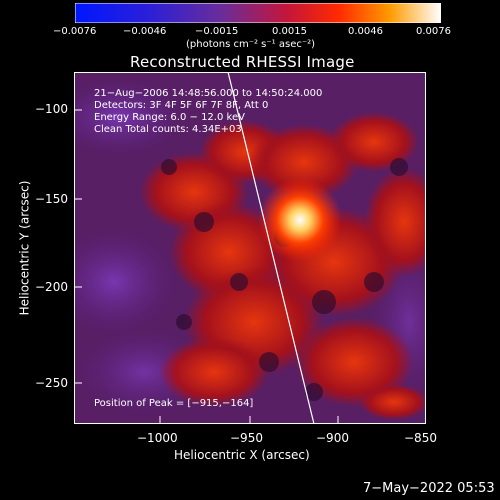  What do you see at coordinates (258, 13) in the screenshot?
I see `colorbar` at bounding box center [258, 13].